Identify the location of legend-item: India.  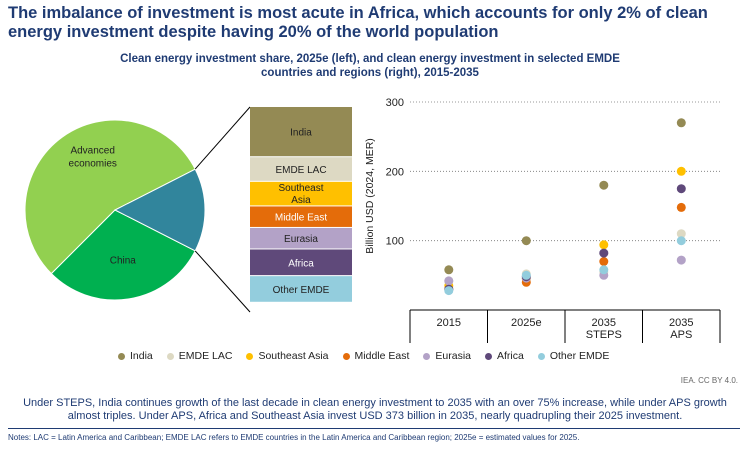
(135, 356).